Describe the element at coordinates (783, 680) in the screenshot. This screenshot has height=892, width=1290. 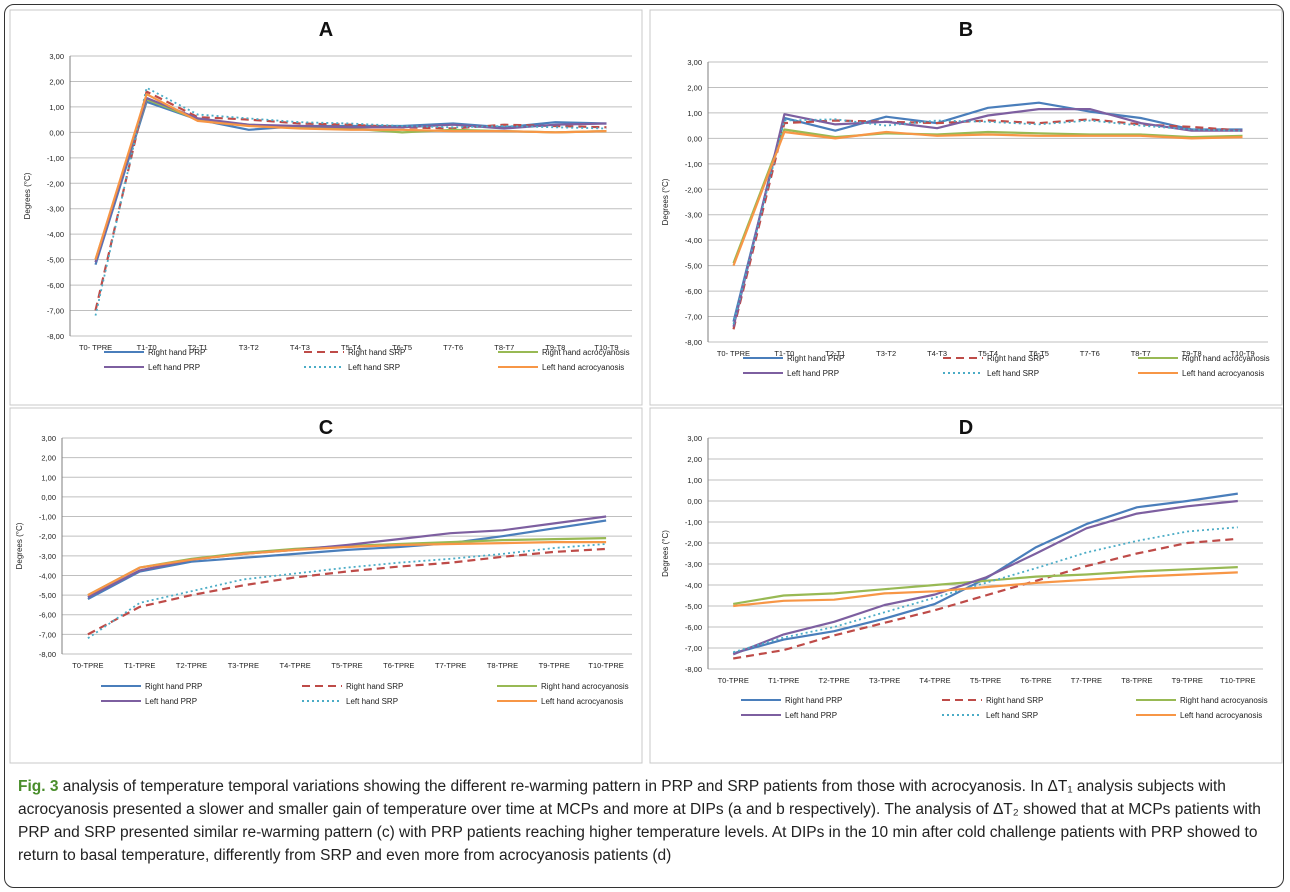
I see `x-tick-label: T1-TPRE` at that location.